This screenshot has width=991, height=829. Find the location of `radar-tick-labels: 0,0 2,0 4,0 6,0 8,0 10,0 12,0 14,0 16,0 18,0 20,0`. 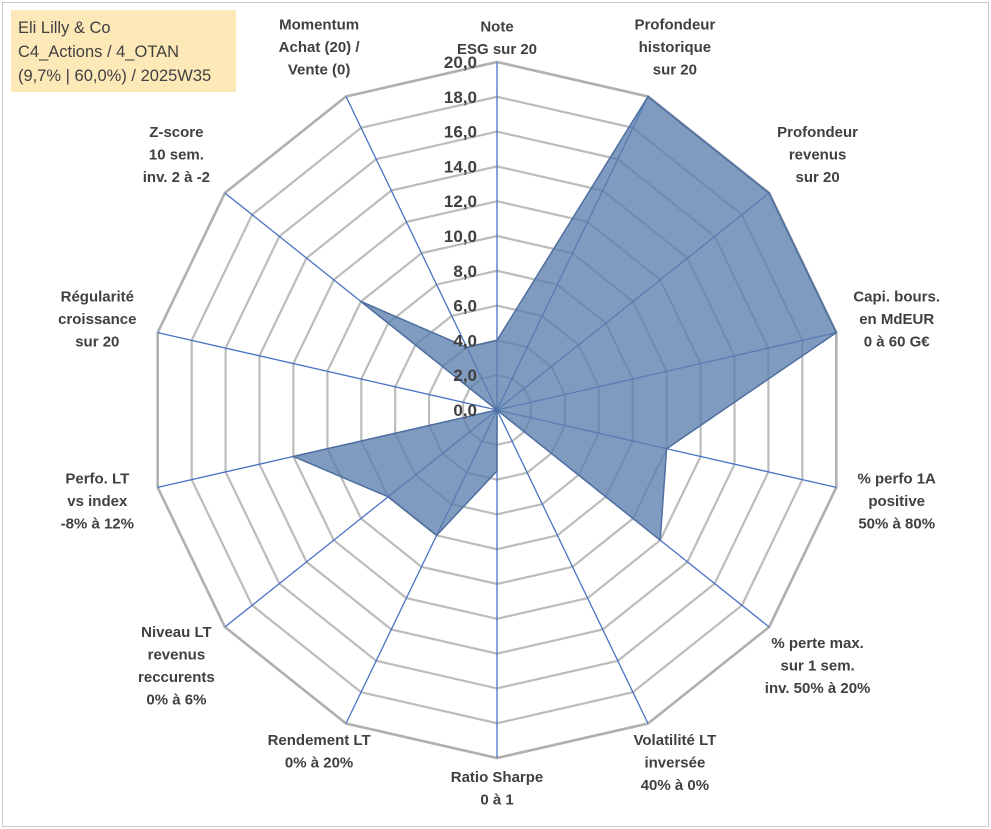

radar-tick-labels: 0,0 2,0 4,0 6,0 8,0 10,0 12,0 14,0 16,0 18,0 20,0 is located at coordinates (460, 236).